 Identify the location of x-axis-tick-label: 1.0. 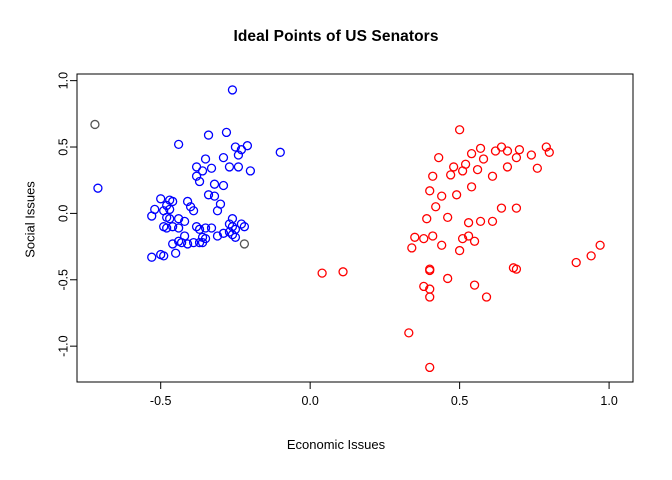
(608, 401).